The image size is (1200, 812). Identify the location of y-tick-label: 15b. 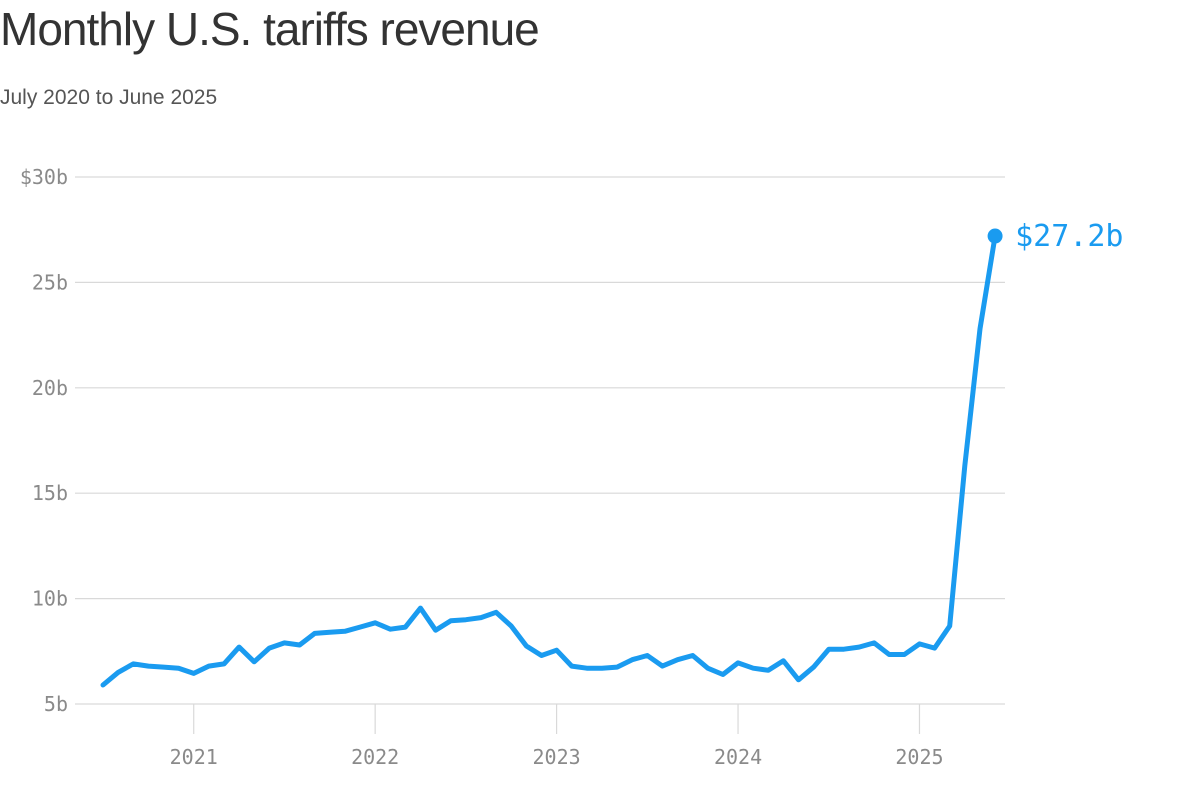
(50, 493).